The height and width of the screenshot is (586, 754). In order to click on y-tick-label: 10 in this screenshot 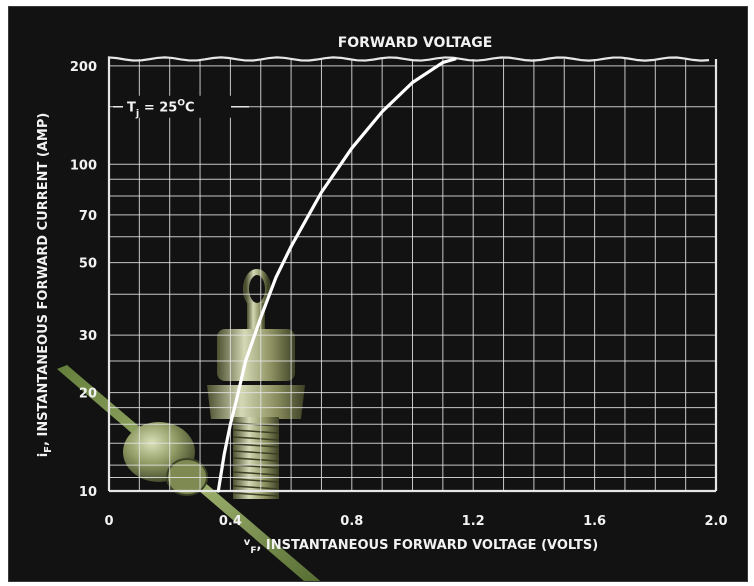, I will do `click(88, 492)`.